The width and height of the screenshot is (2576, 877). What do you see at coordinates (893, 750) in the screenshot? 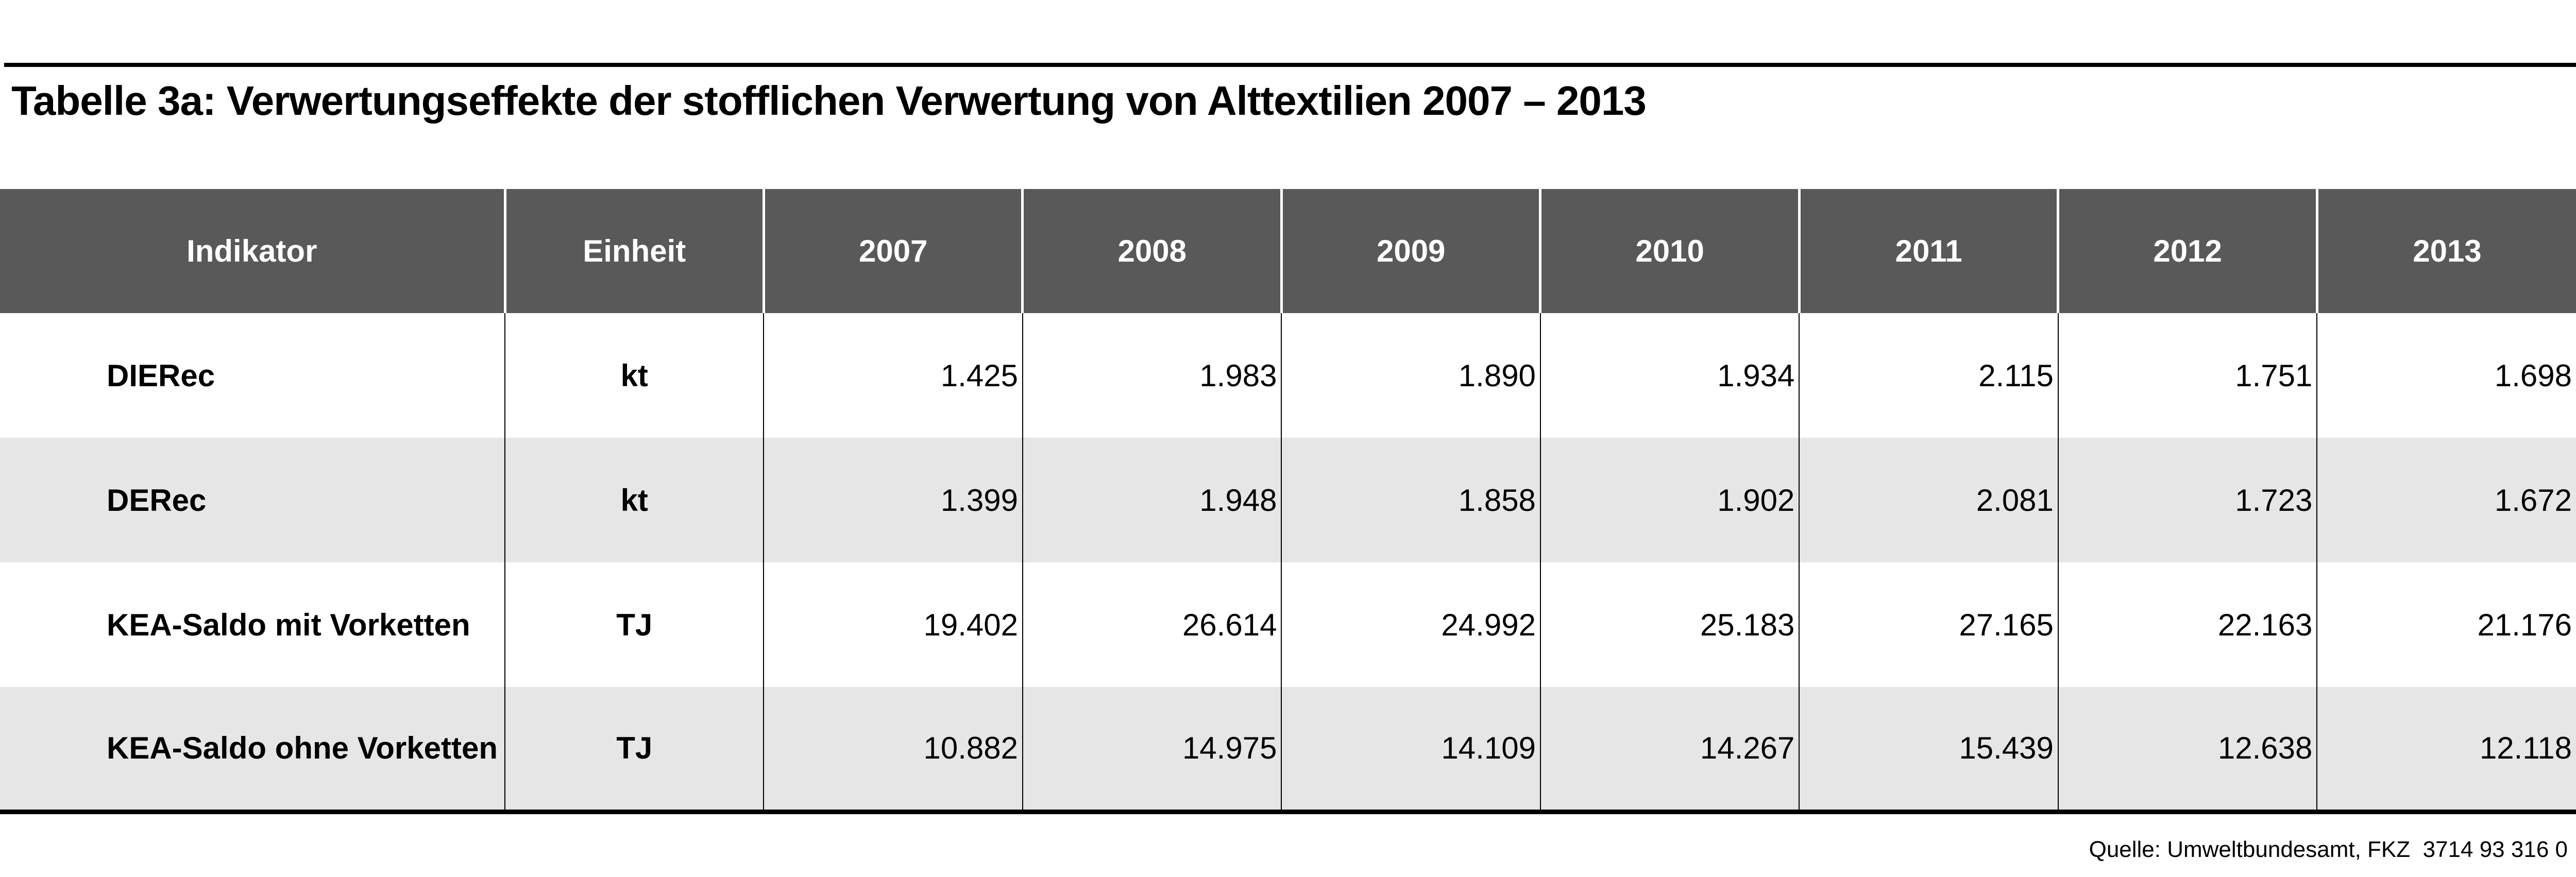
I see `value-cell: 10.882` at bounding box center [893, 750].